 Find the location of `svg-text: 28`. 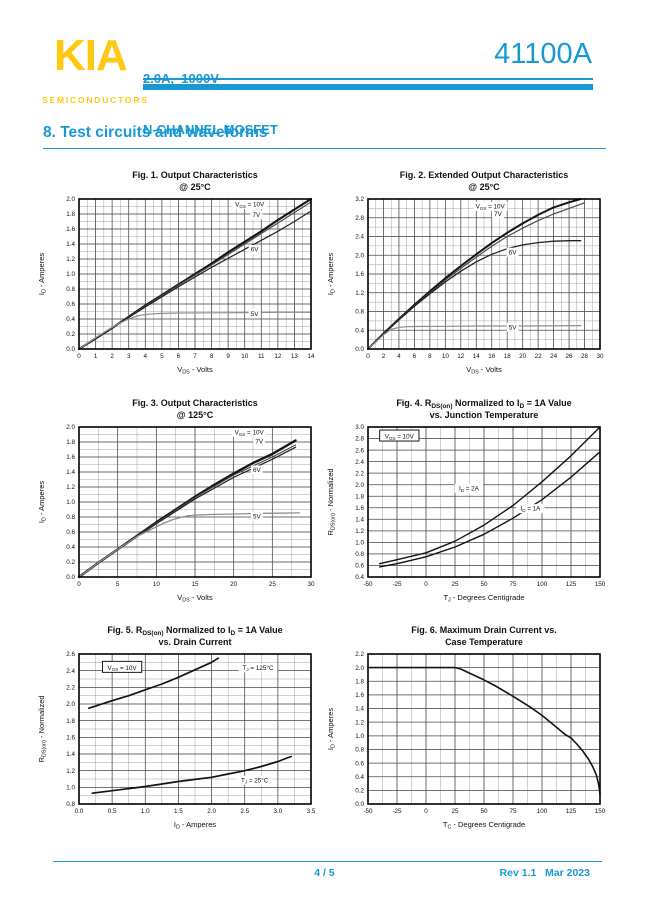

svg-text: 28 is located at coordinates (585, 356).